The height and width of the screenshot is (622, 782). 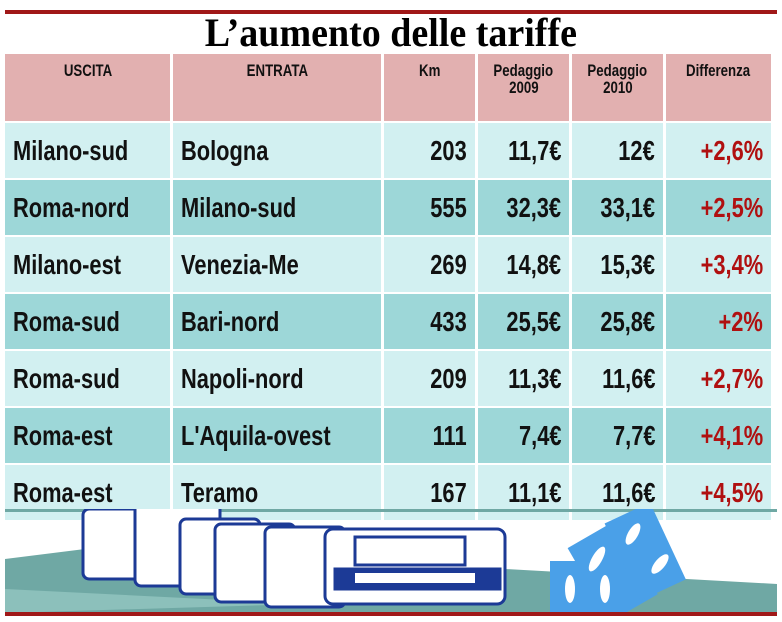 What do you see at coordinates (88, 87) in the screenshot?
I see `col-uscita: USCITA` at bounding box center [88, 87].